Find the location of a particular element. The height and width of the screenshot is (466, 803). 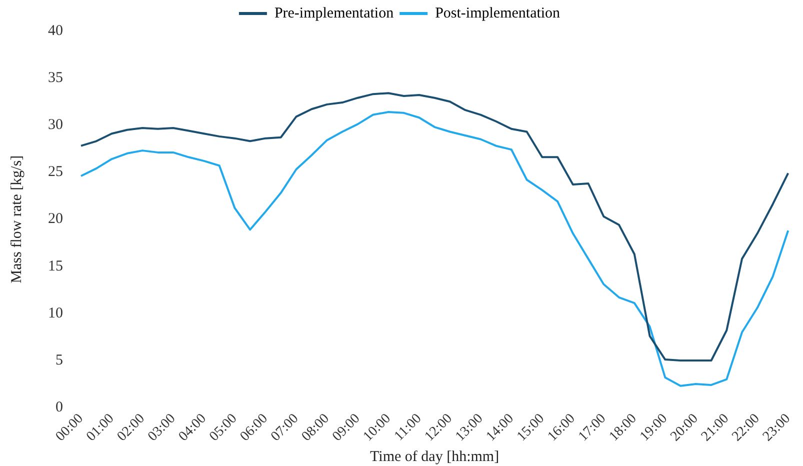

y-tick-label: 10 is located at coordinates (55, 313).